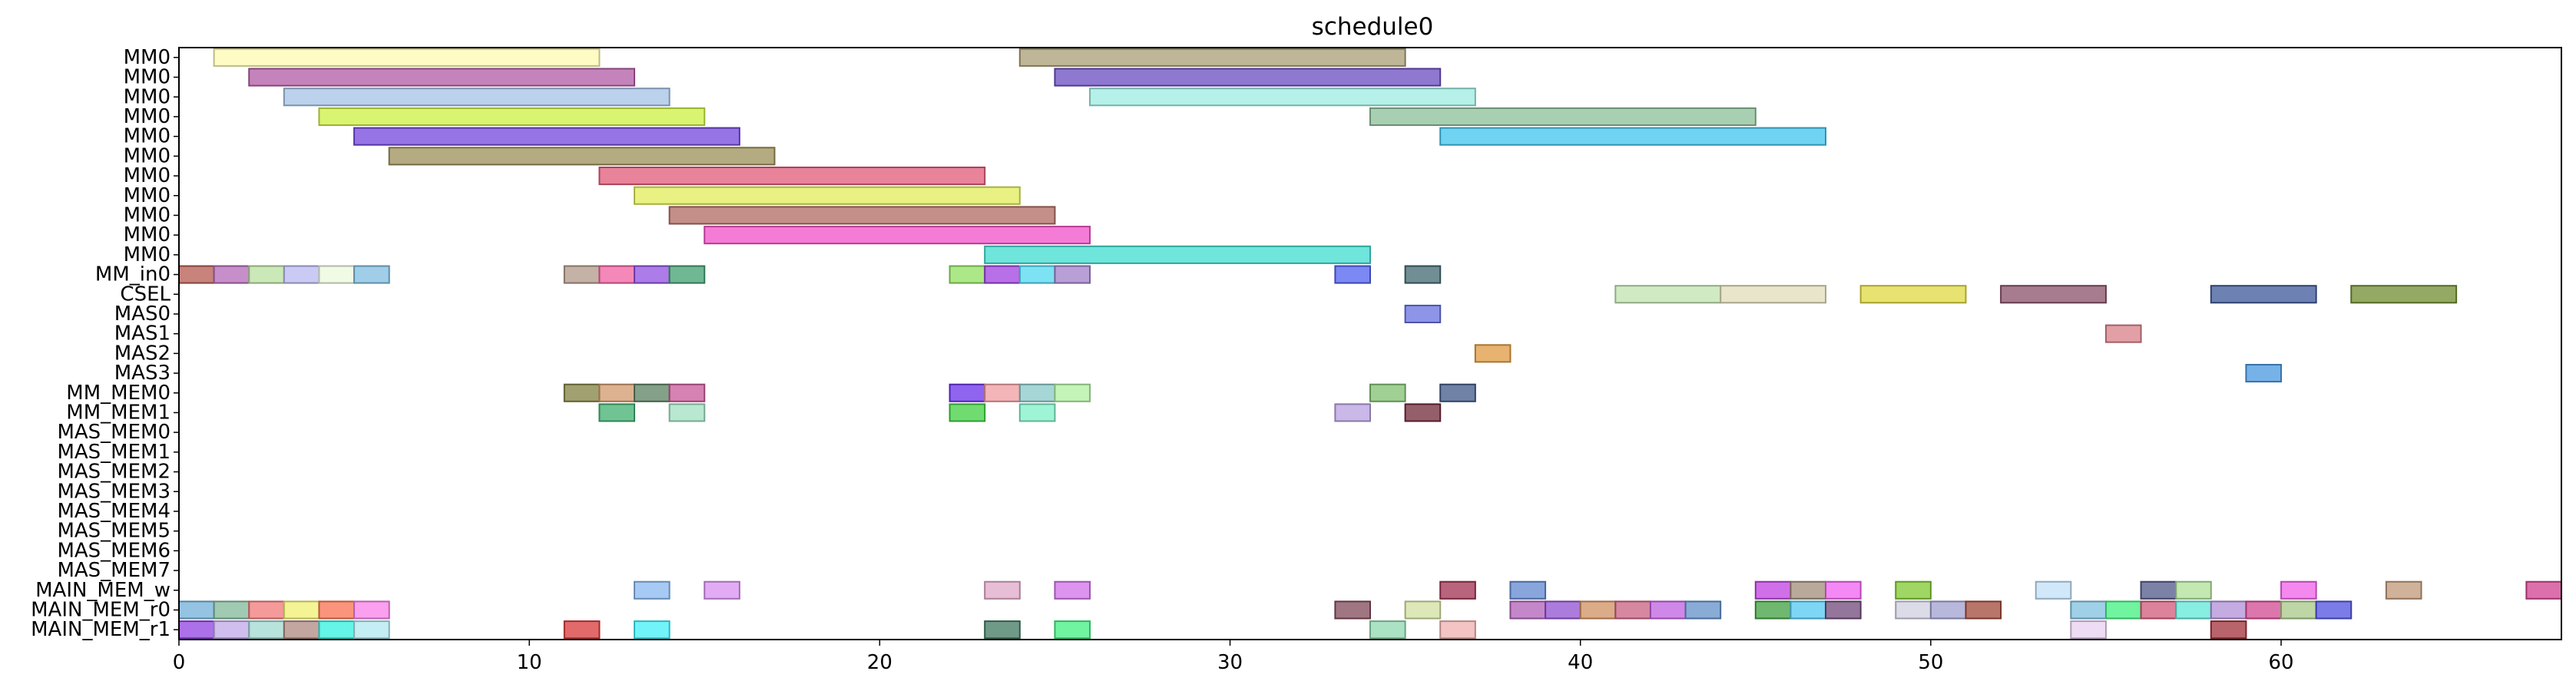 This screenshot has height=691, width=2576. What do you see at coordinates (119, 412) in the screenshot?
I see `y-tick-label: MM_MEM1` at bounding box center [119, 412].